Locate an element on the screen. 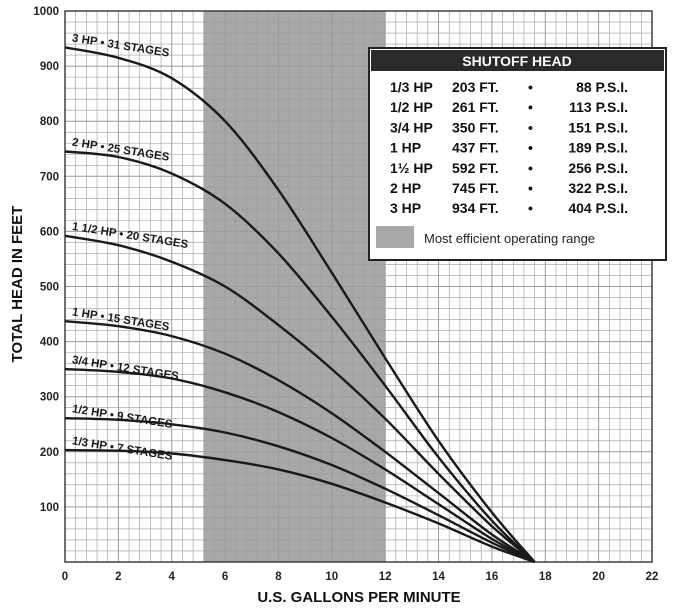 This screenshot has width=684, height=608. legend-row-hp: 1½ HP is located at coordinates (411, 168).